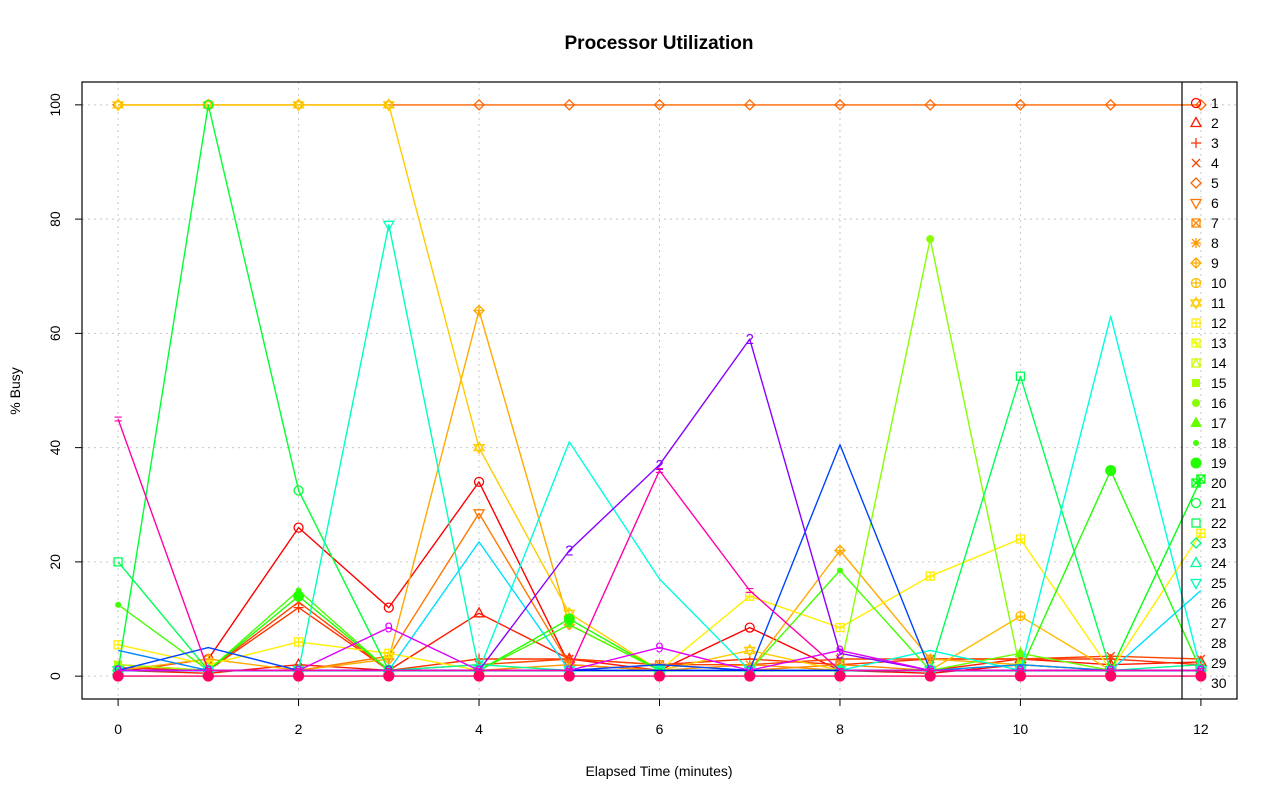 The image size is (1280, 801). What do you see at coordinates (1219, 643) in the screenshot?
I see `legend-label: 28` at bounding box center [1219, 643].